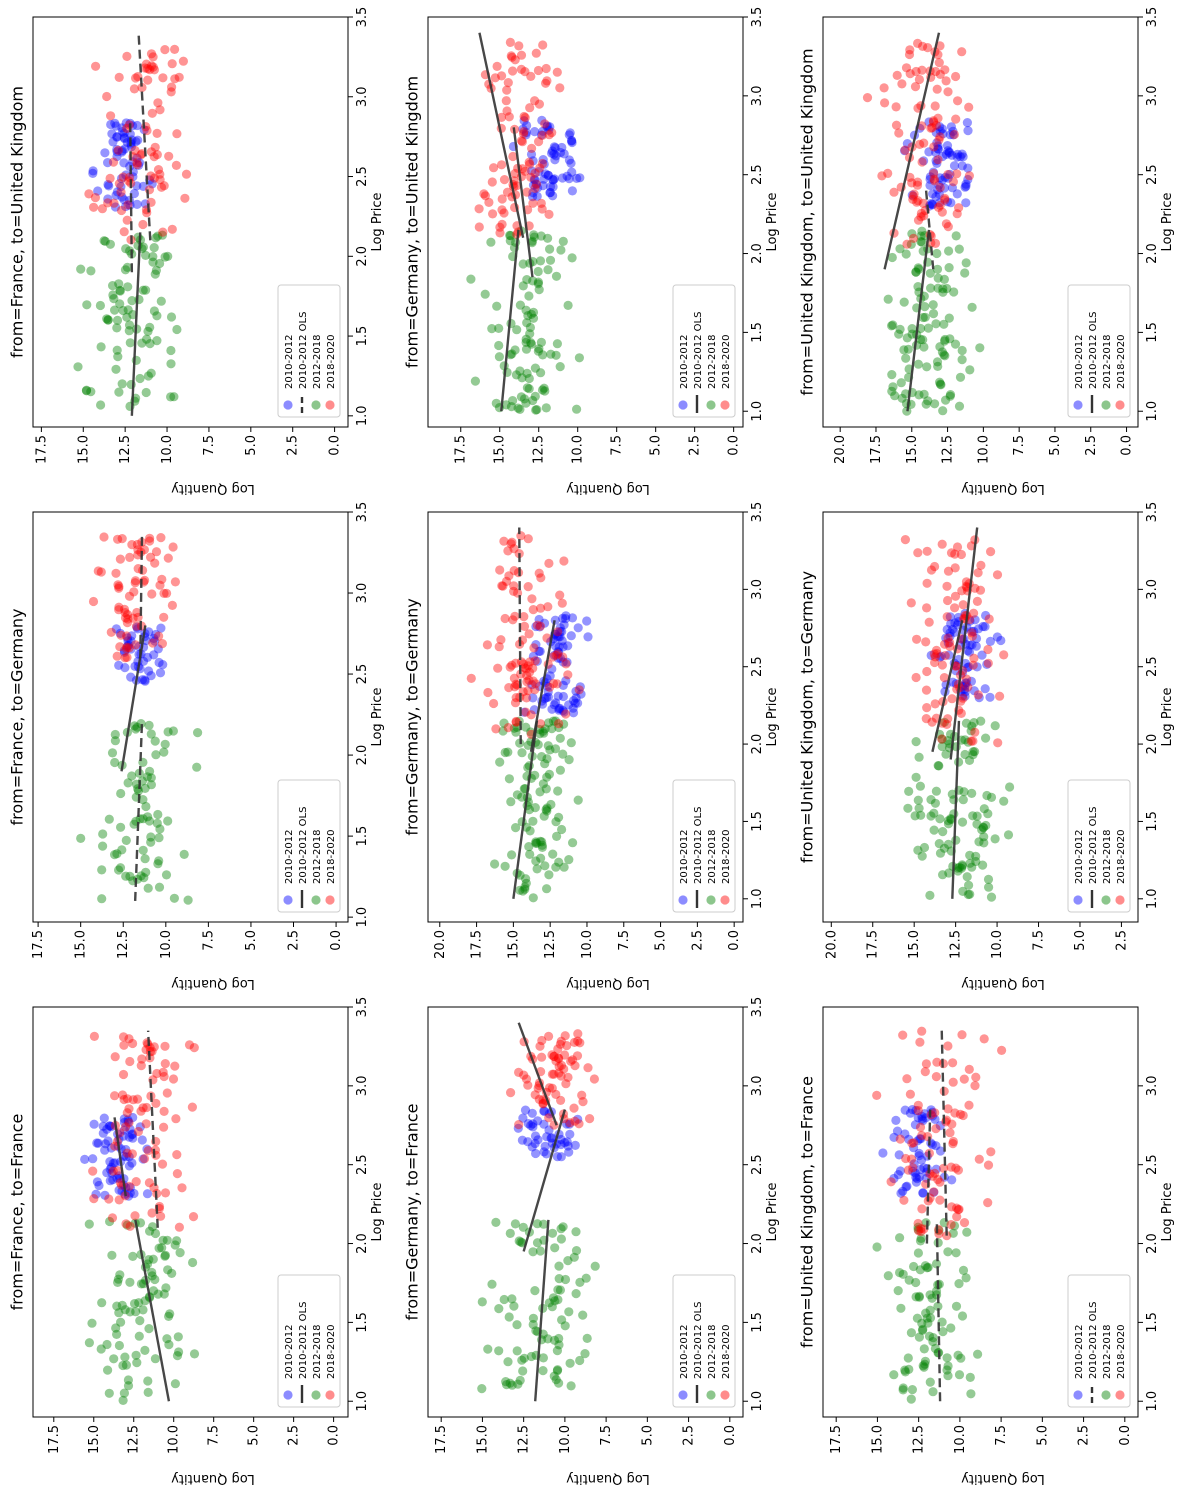 This screenshot has height=1489, width=1190. I want to click on y-axis-label: Log Quantity, so click(608, 983).